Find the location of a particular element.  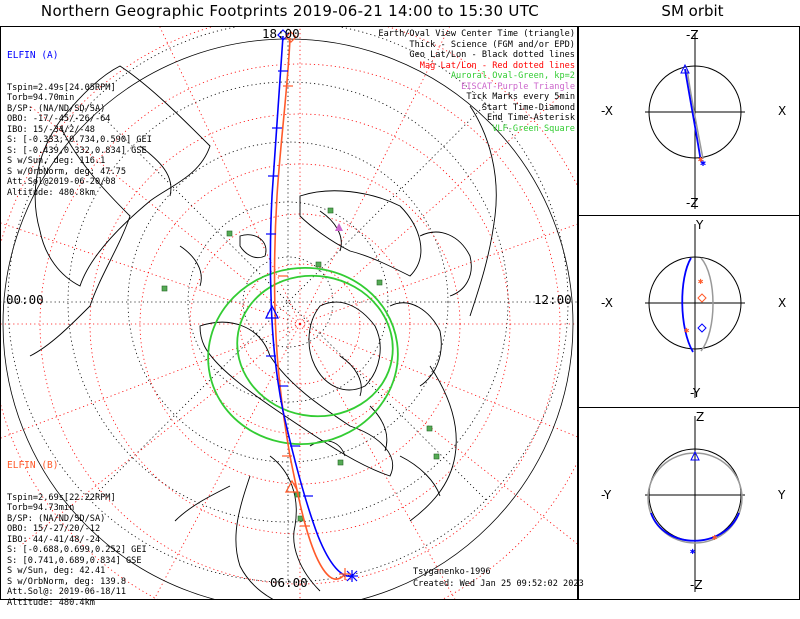

elfin-a-line: IBO: 15/-34/2/-48 is located at coordinates (51, 129).